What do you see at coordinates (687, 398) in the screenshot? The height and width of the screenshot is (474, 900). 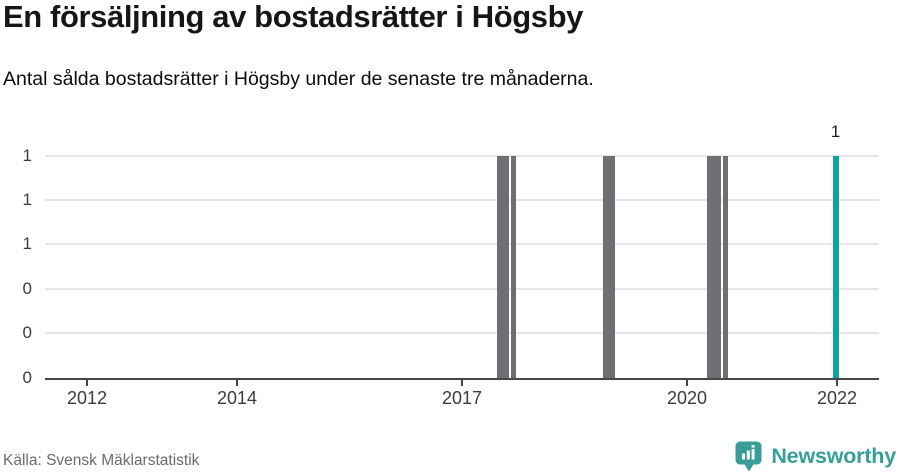 I see `x-axis-tick-label: 2020` at bounding box center [687, 398].